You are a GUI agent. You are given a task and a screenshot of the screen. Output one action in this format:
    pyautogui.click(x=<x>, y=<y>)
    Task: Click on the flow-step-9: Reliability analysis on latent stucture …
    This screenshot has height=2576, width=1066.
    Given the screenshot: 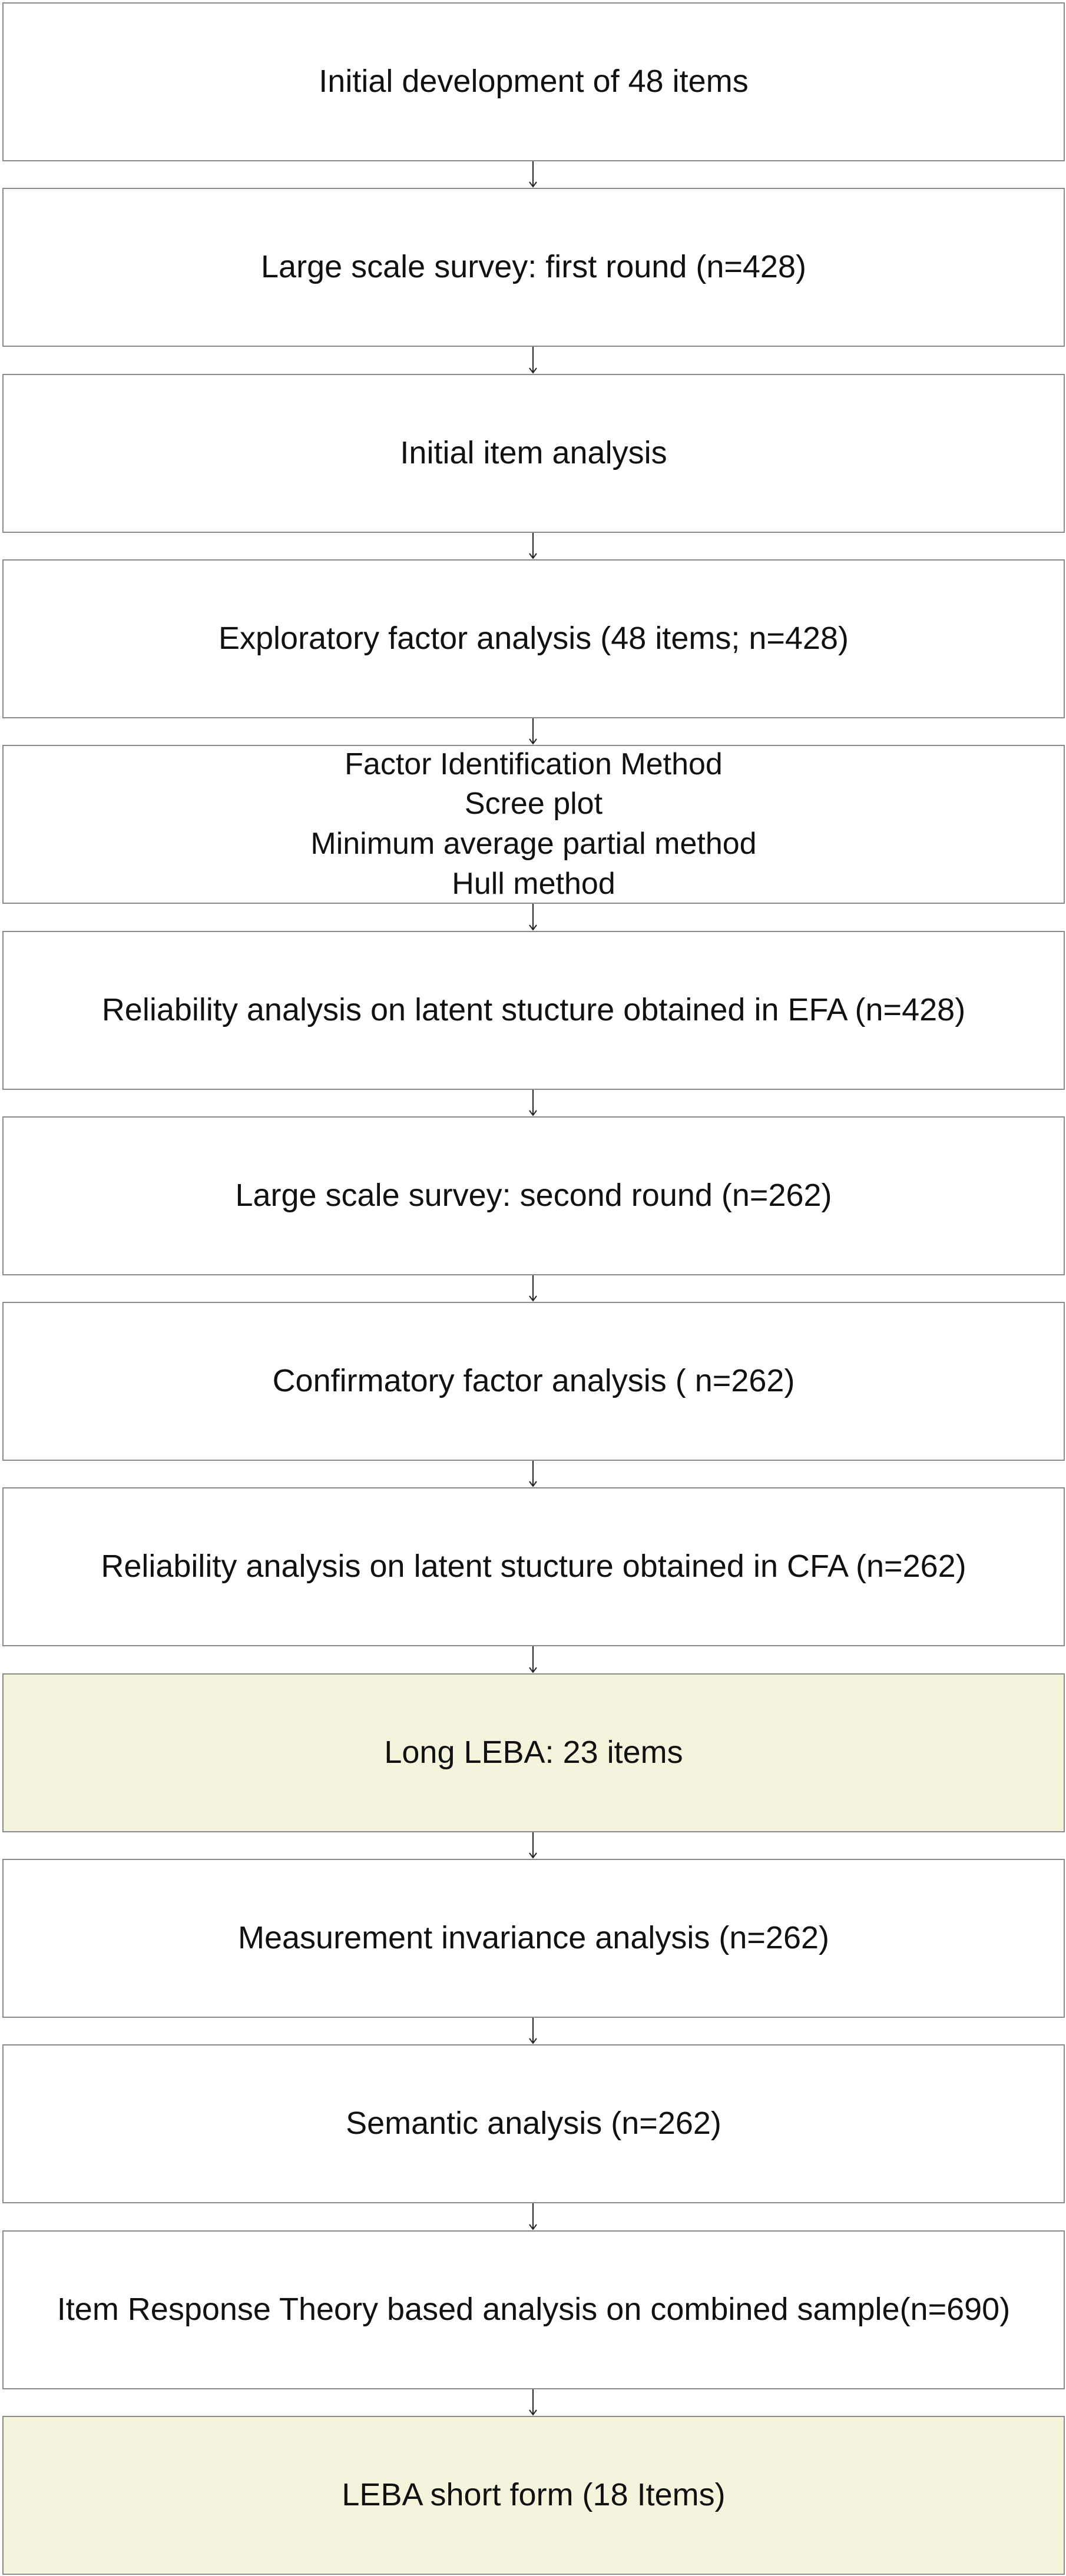 What is the action you would take?
    pyautogui.click(x=533, y=1566)
    